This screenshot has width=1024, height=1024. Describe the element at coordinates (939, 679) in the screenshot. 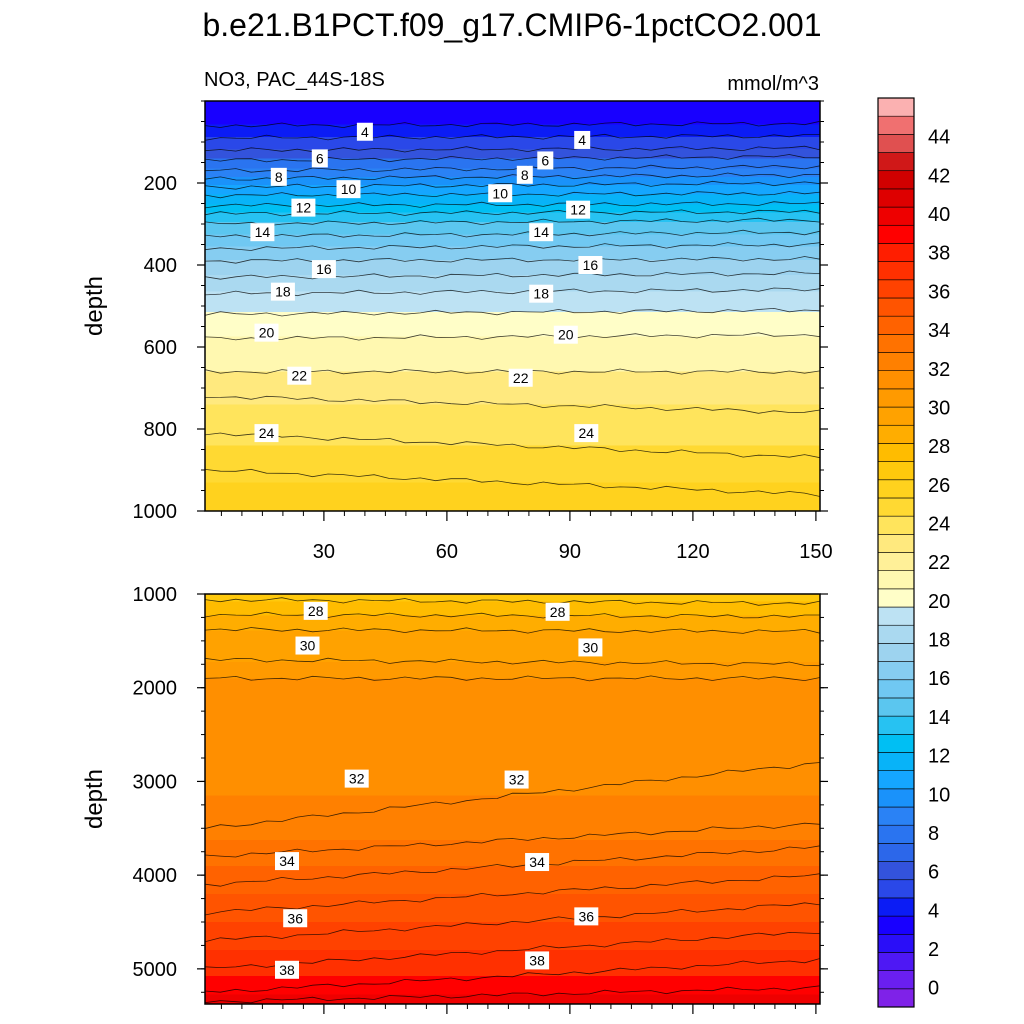

I see `colorbar-label: 16` at that location.